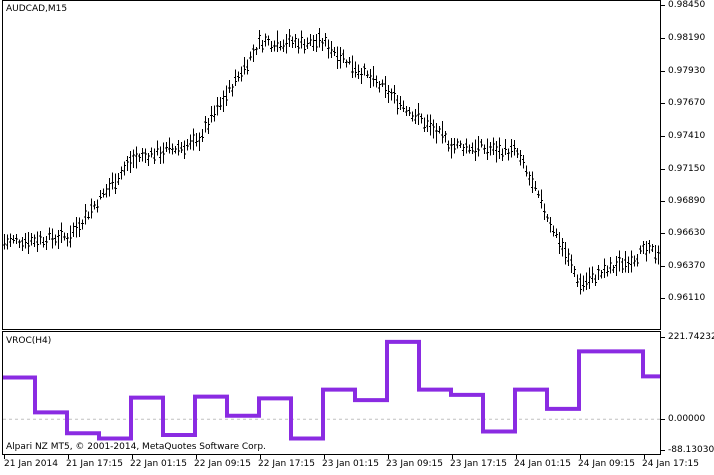 The width and height of the screenshot is (714, 475). What do you see at coordinates (687, 201) in the screenshot?
I see `price-axis-label: 0.96890` at bounding box center [687, 201].